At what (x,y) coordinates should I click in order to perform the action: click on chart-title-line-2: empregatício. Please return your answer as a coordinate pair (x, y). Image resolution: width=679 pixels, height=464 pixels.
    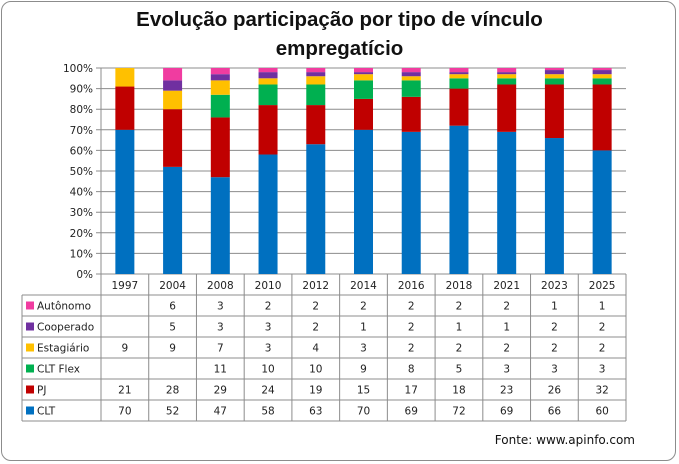
    Looking at the image, I should click on (339, 48).